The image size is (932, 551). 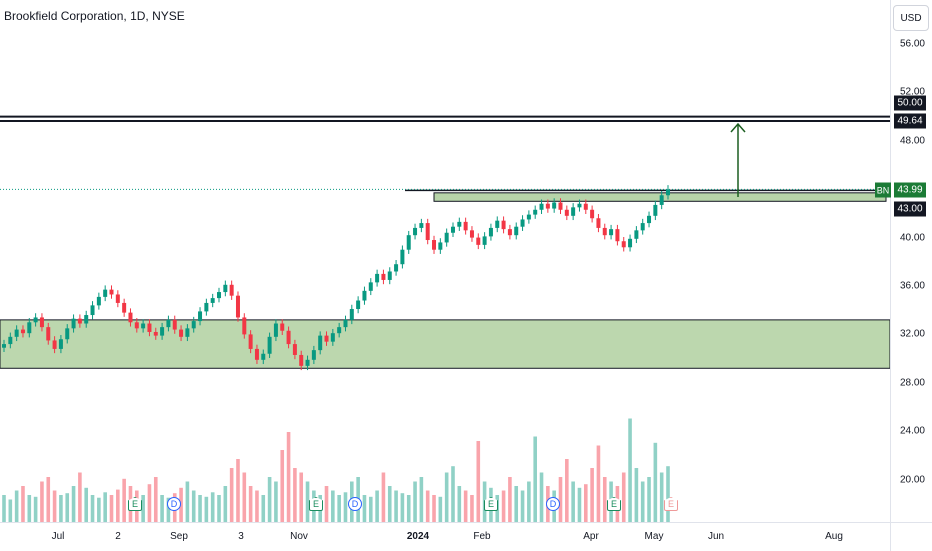 What do you see at coordinates (912, 334) in the screenshot?
I see `price-tick: 32.00` at bounding box center [912, 334].